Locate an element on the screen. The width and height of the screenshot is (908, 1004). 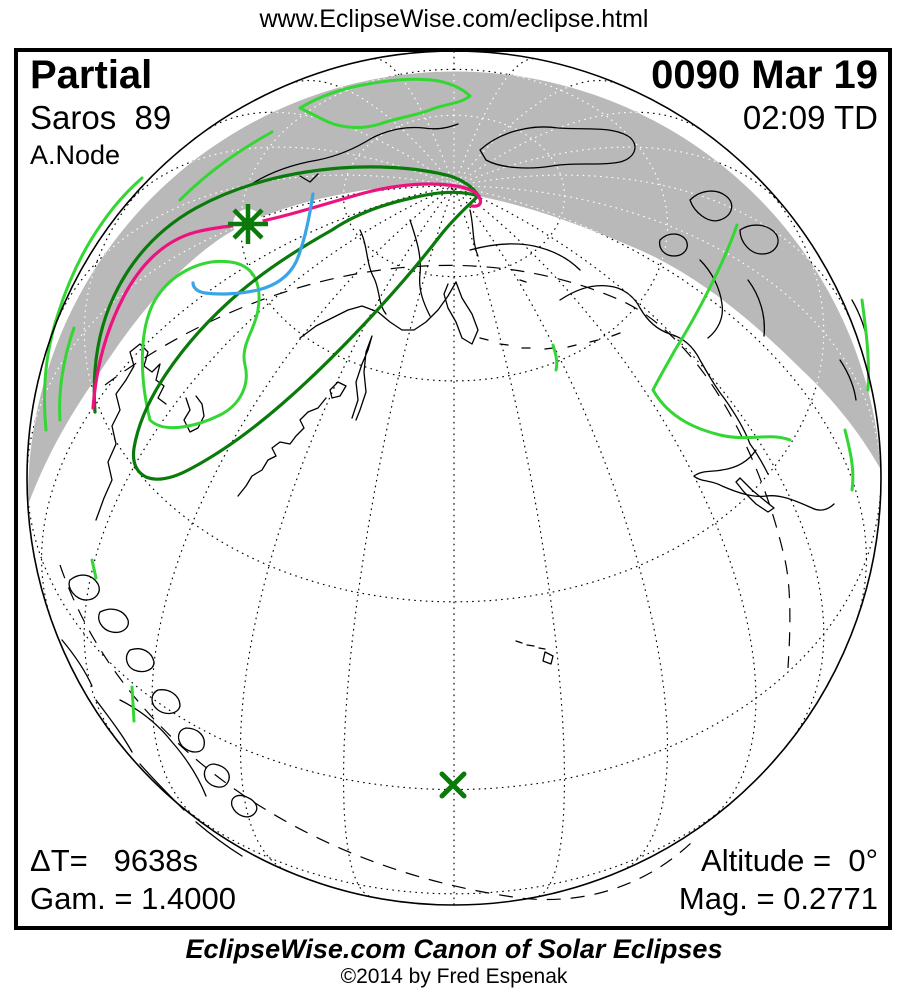
rise-set-curve is located at coordinates (287, 296).